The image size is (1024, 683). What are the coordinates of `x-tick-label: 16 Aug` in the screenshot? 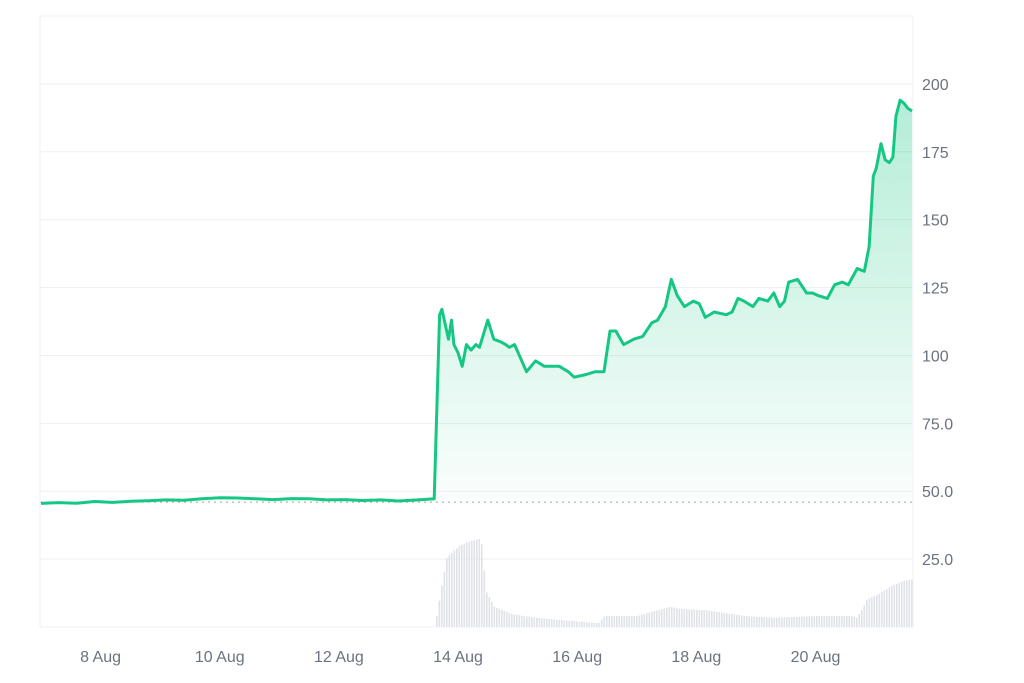 It's located at (577, 657).